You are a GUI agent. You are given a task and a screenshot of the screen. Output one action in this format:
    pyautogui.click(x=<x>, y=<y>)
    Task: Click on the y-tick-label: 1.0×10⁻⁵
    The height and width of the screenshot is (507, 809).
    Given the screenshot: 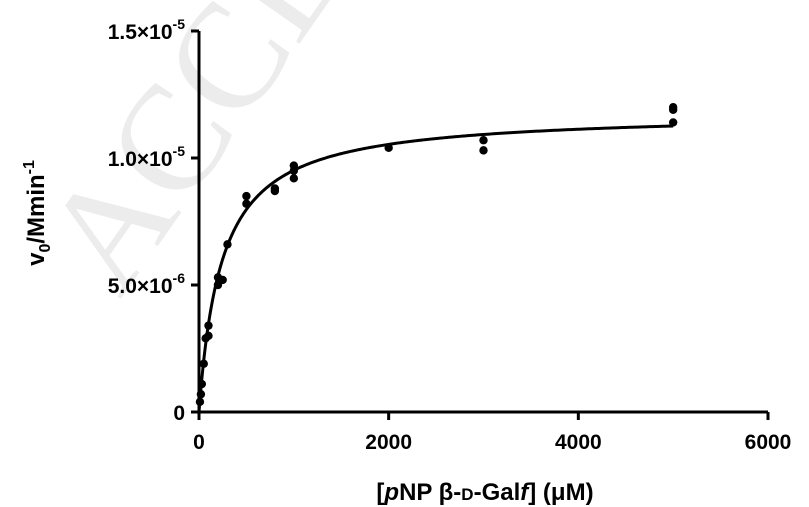 What is the action you would take?
    pyautogui.click(x=146, y=157)
    